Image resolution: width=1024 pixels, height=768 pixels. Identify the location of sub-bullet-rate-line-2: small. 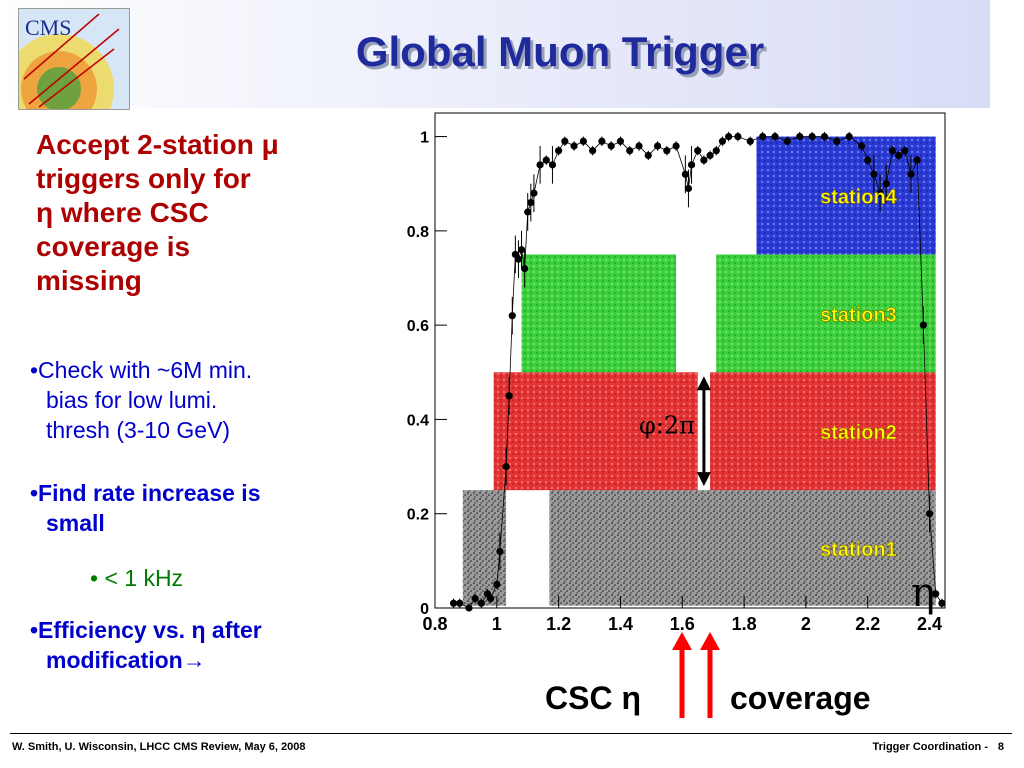
(75, 523).